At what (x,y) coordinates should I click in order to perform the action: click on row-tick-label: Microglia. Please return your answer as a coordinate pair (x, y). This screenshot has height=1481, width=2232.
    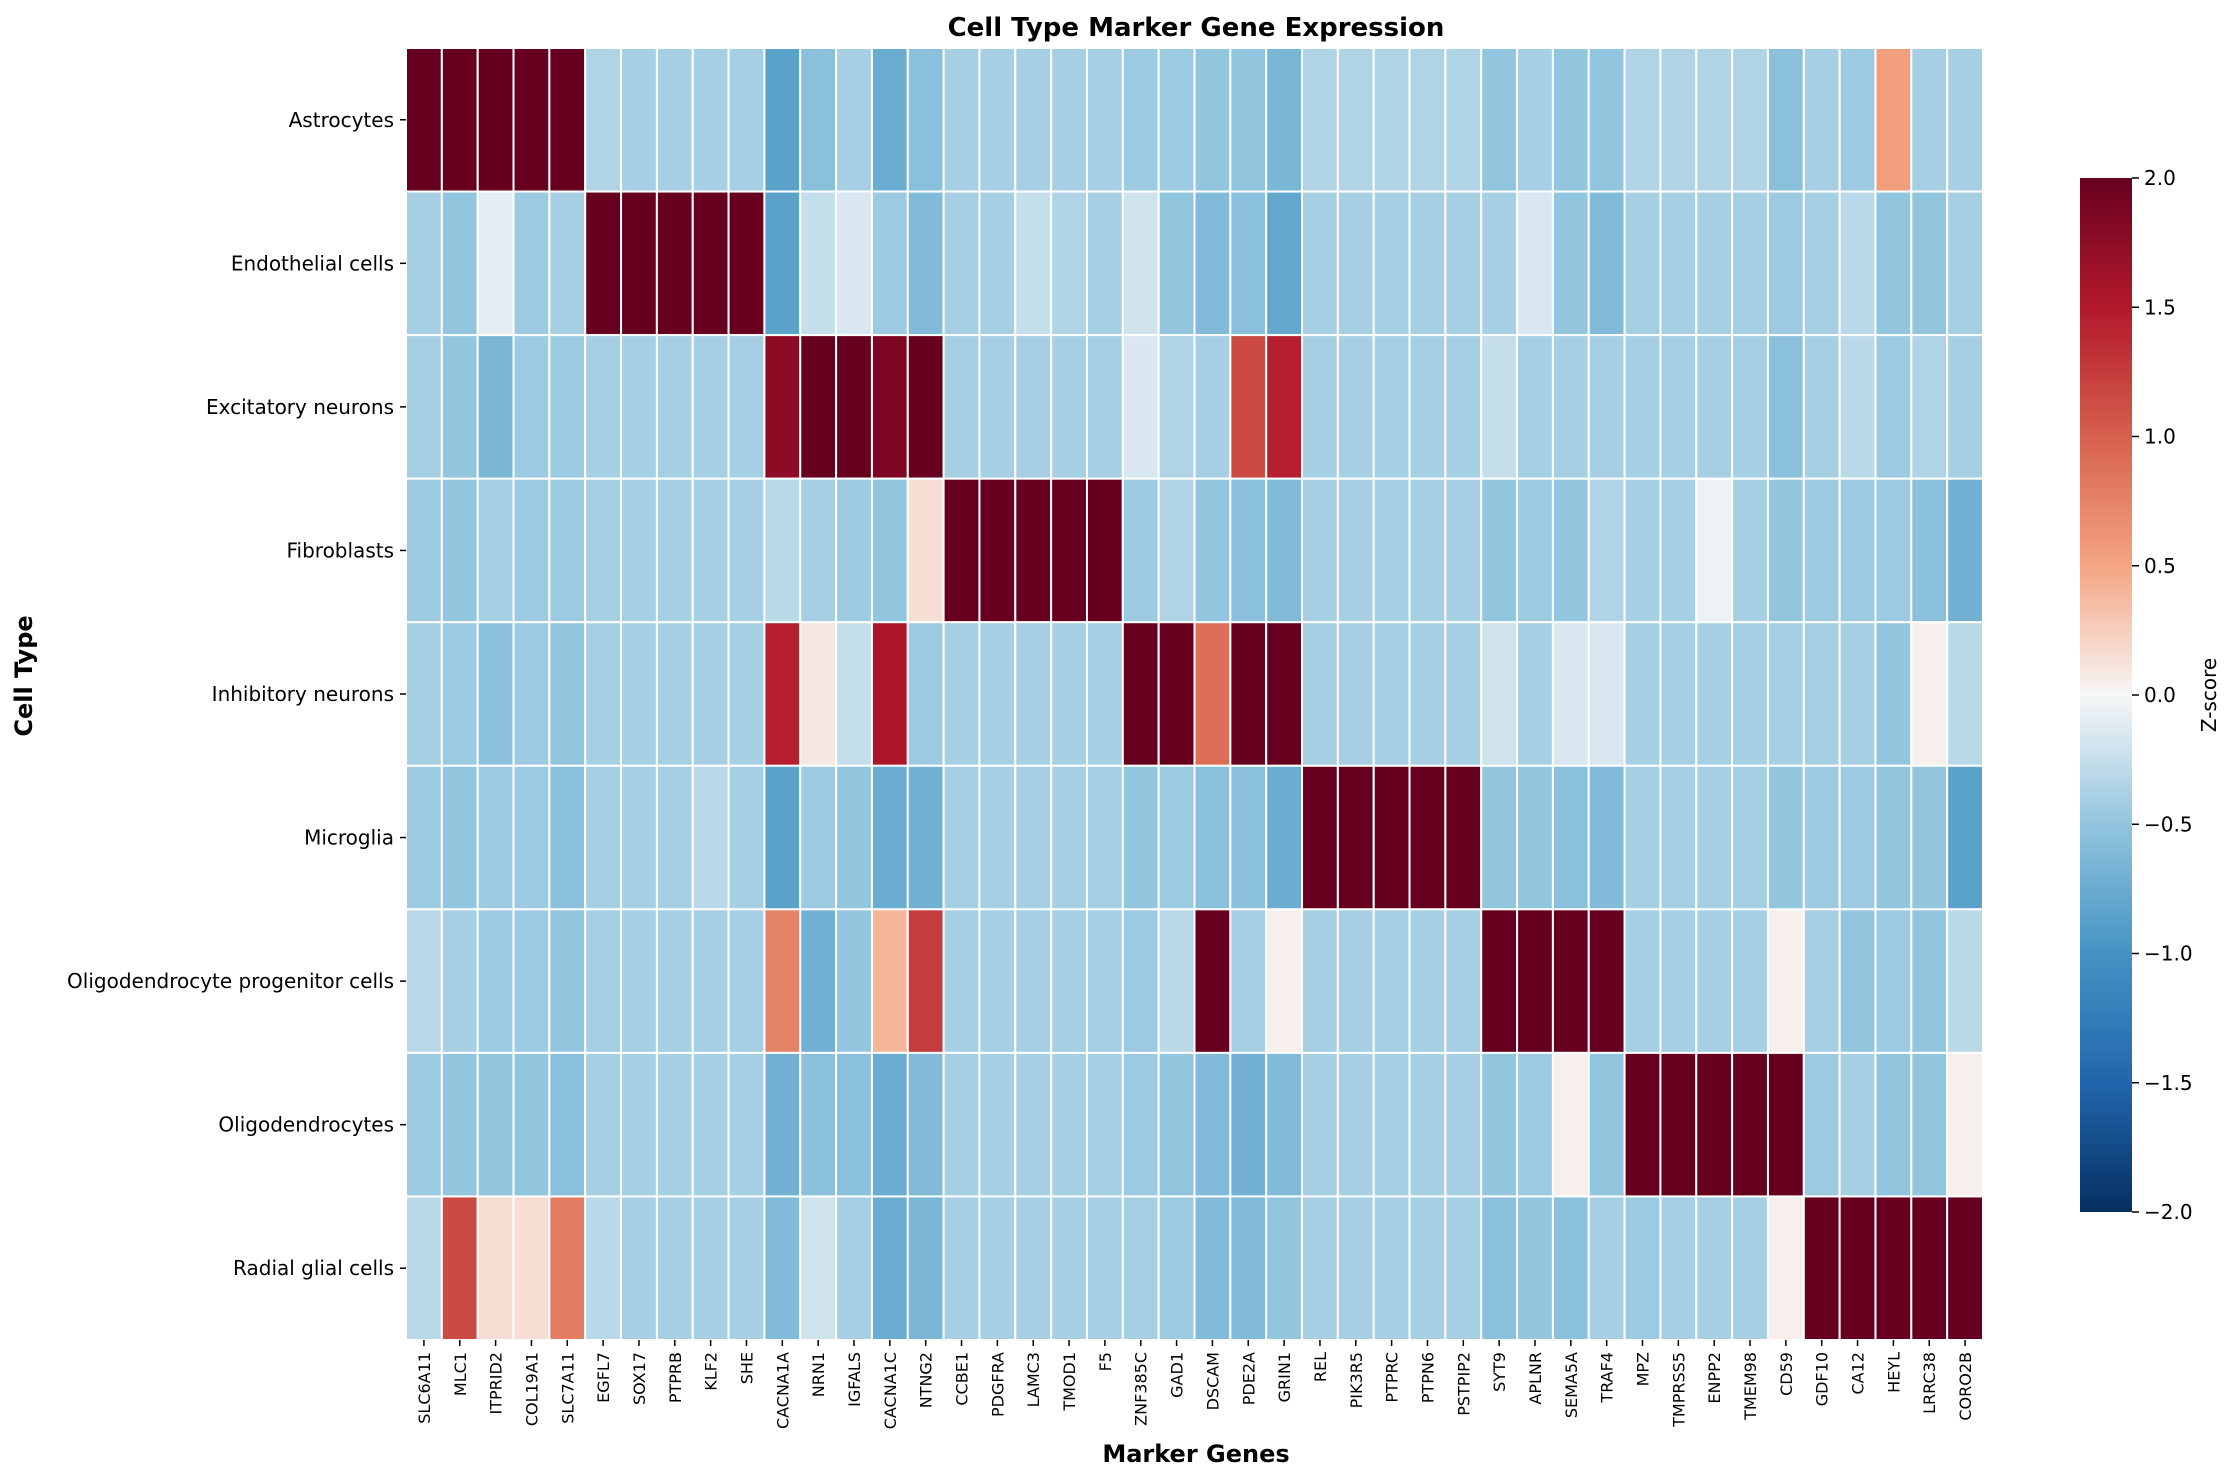
    Looking at the image, I should click on (349, 838).